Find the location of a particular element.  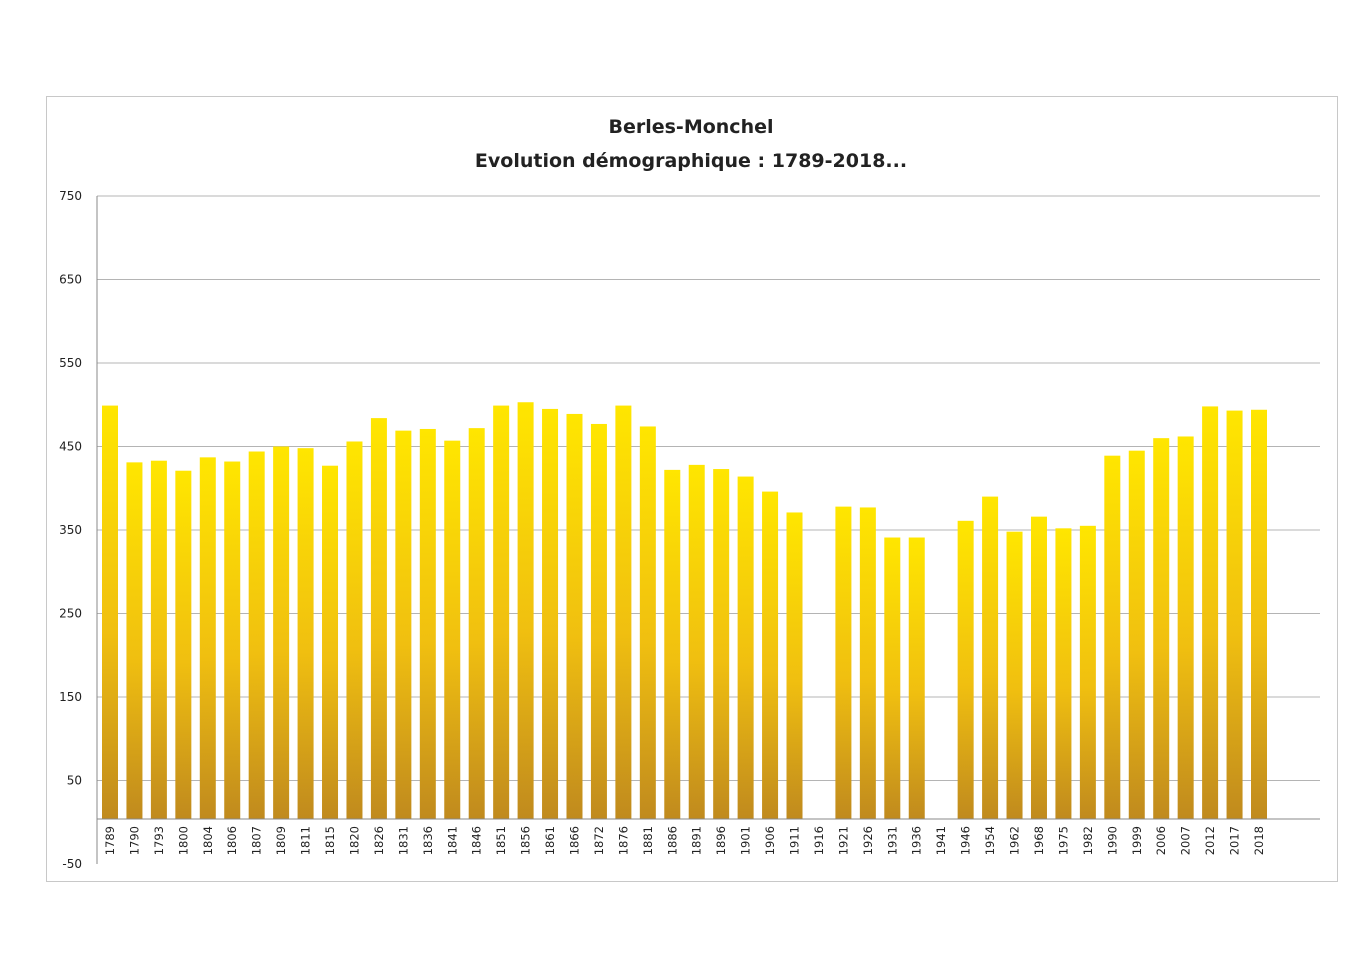

bar-2006 is located at coordinates (1161, 628).